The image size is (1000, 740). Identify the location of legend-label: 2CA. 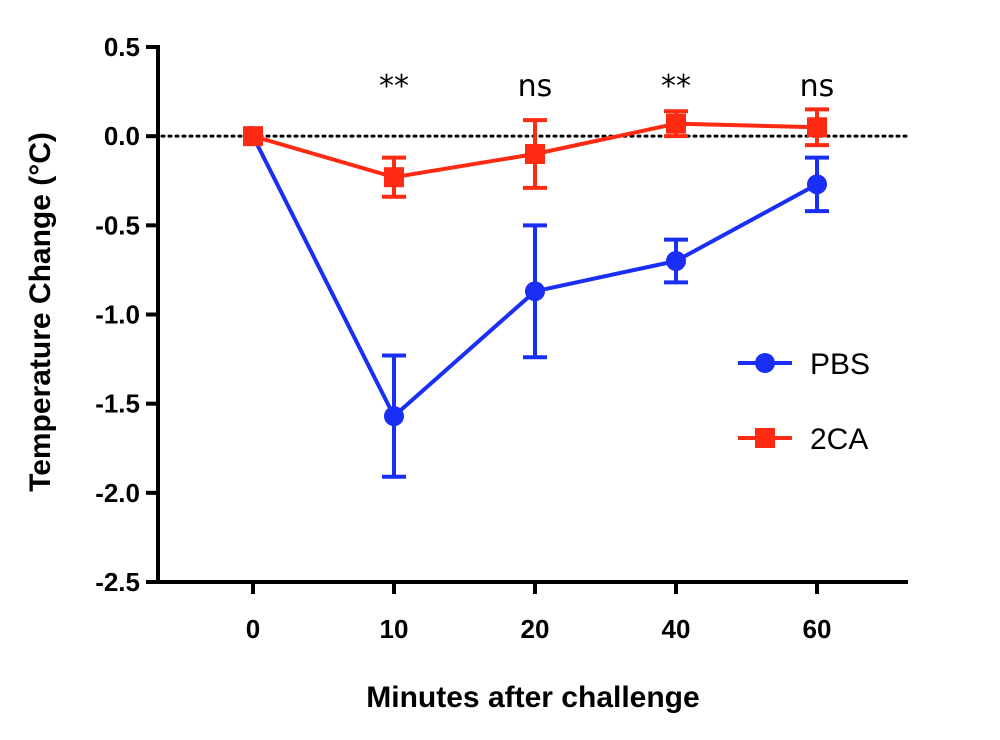
(839, 439).